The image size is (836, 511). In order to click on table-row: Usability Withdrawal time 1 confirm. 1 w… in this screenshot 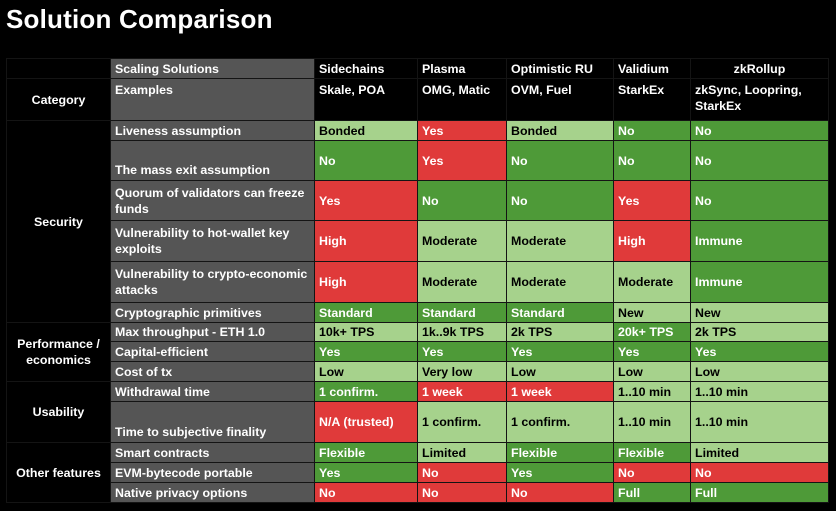, I will do `click(417, 412)`.